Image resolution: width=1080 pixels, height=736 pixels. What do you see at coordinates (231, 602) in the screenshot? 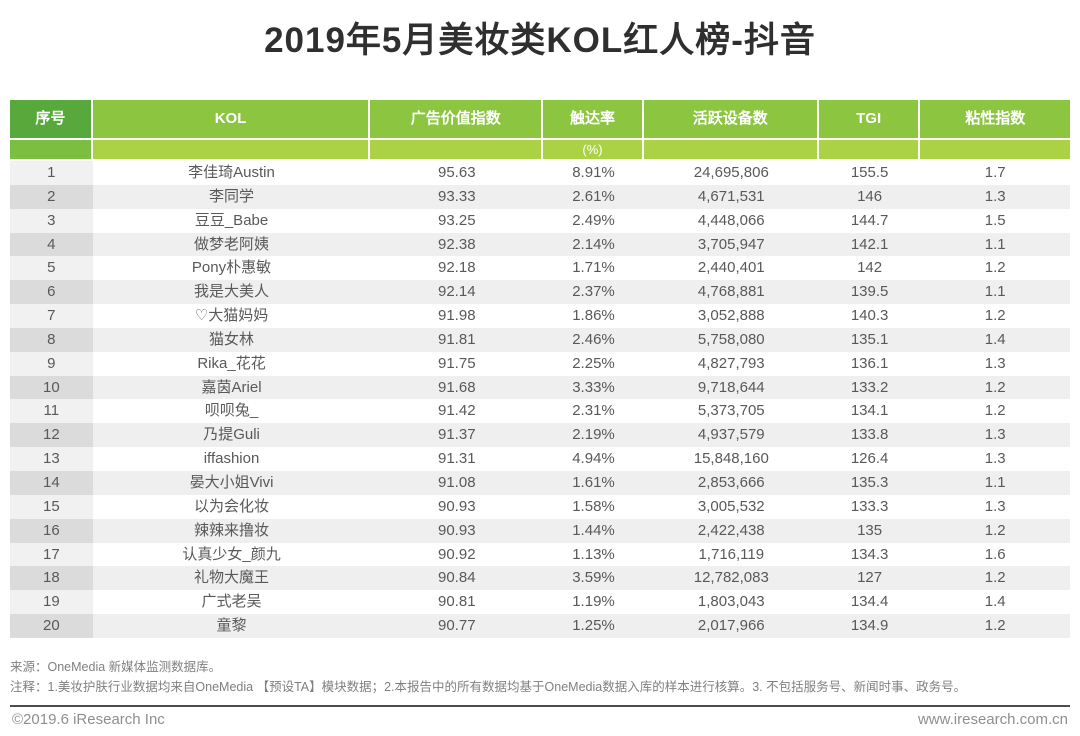
I see `kol-cell: 广式老吴` at bounding box center [231, 602].